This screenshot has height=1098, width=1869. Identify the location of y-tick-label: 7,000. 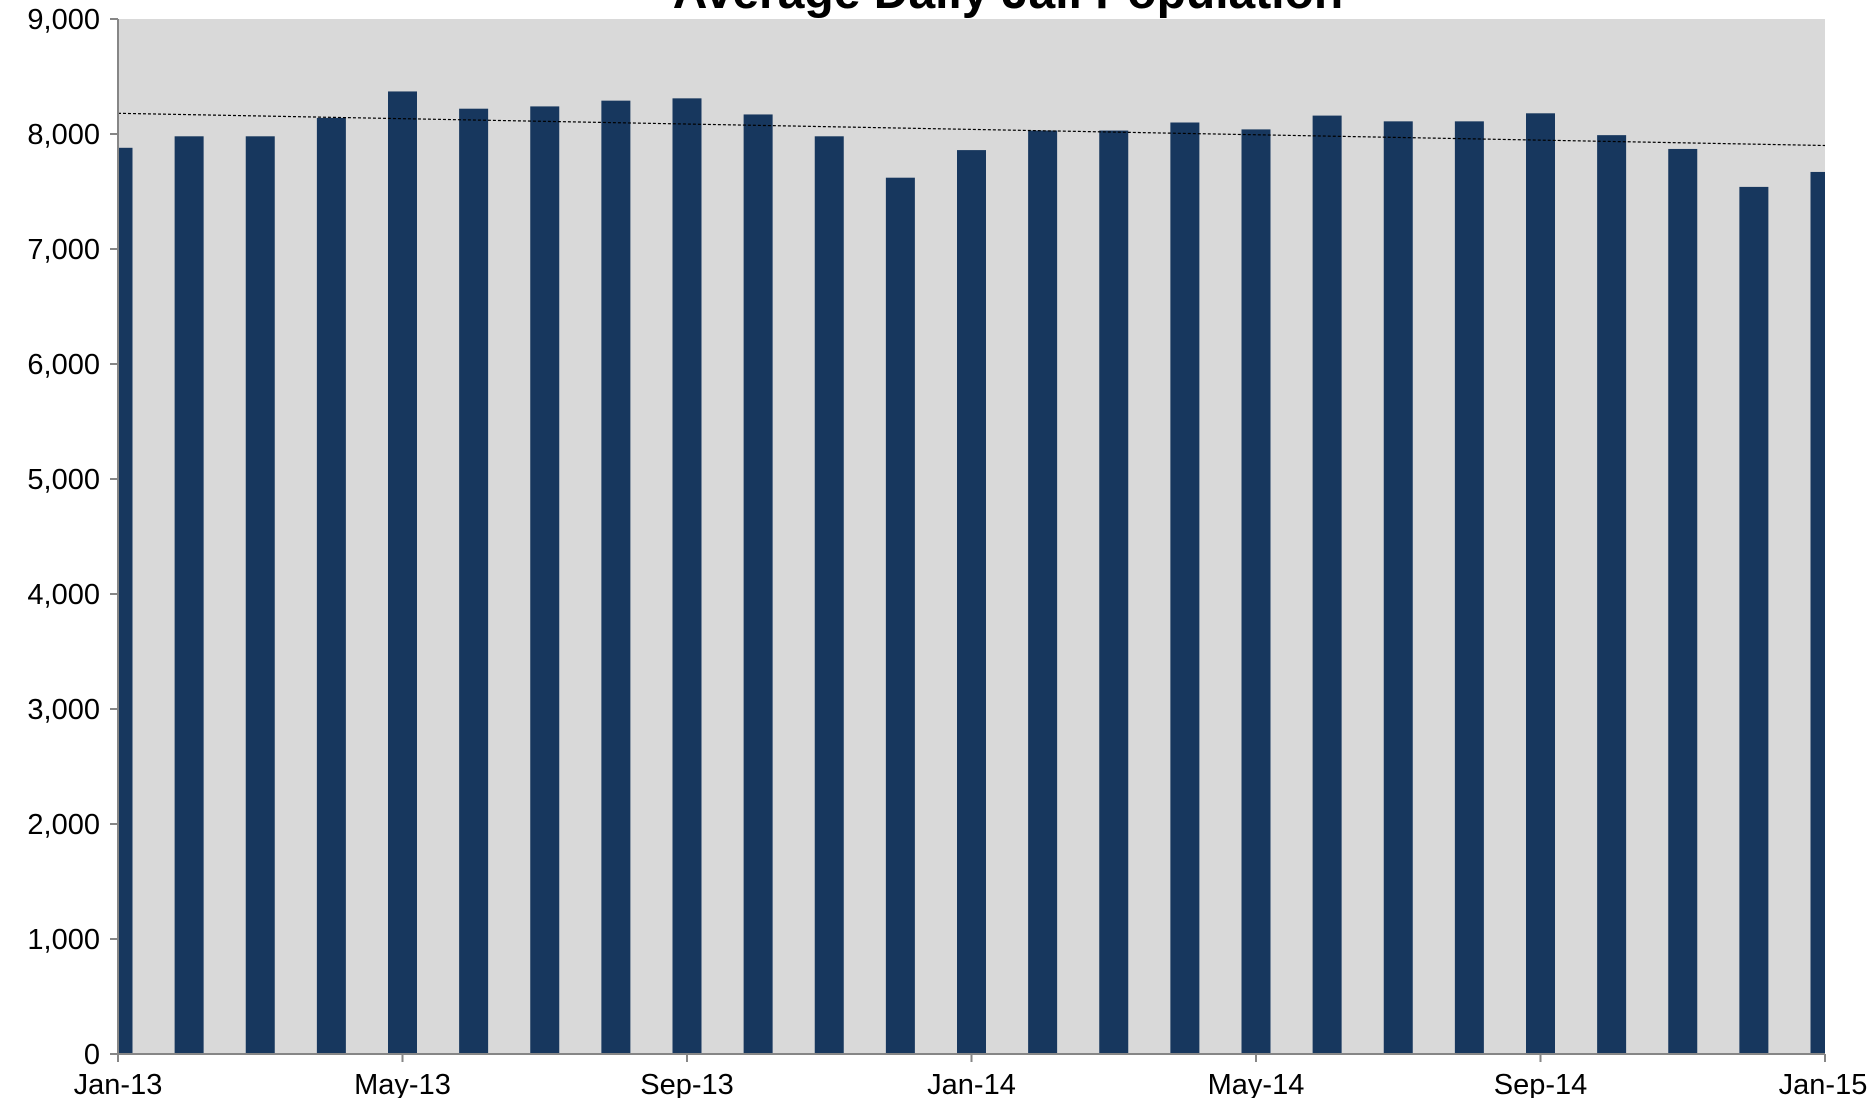
(63, 250).